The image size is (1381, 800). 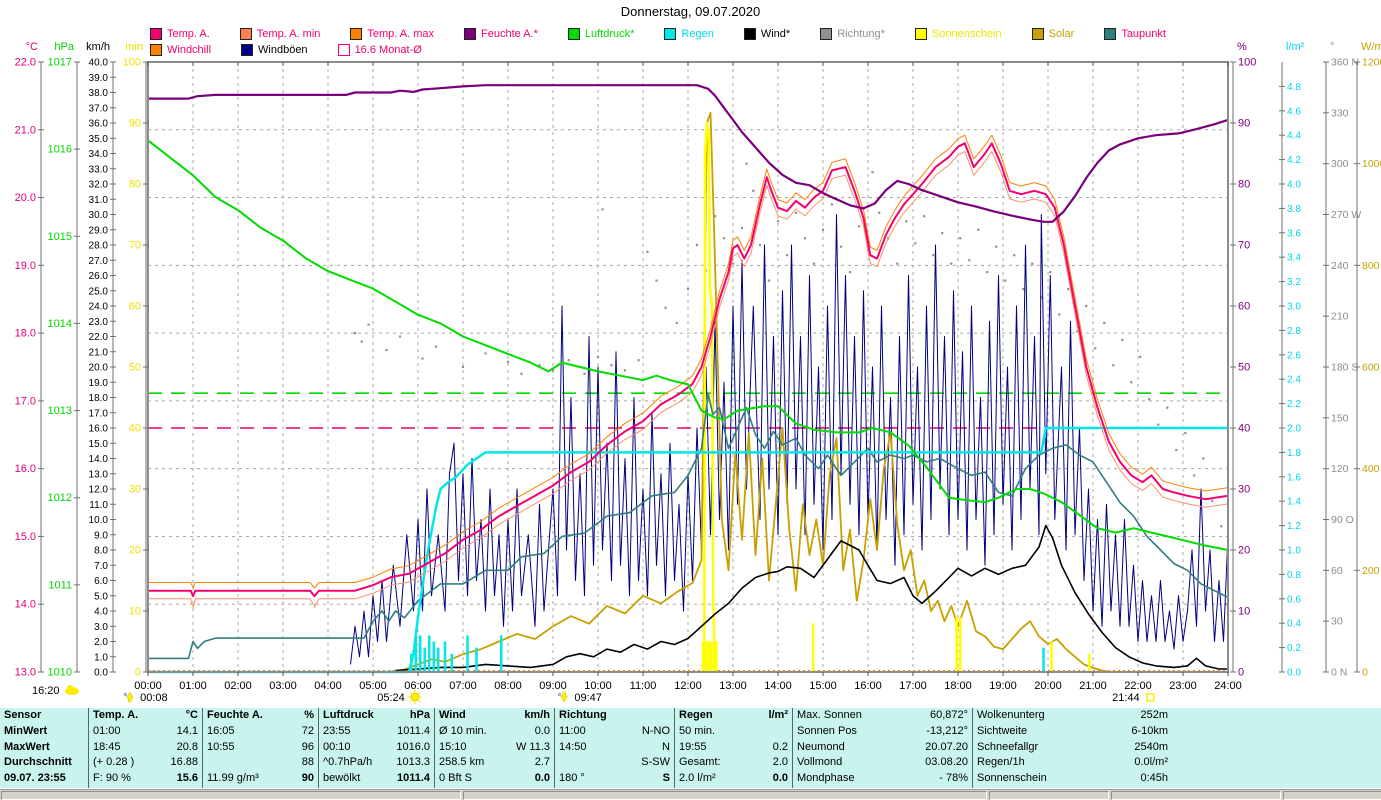 I want to click on pct-tick-label: 30, so click(x=1244, y=490).